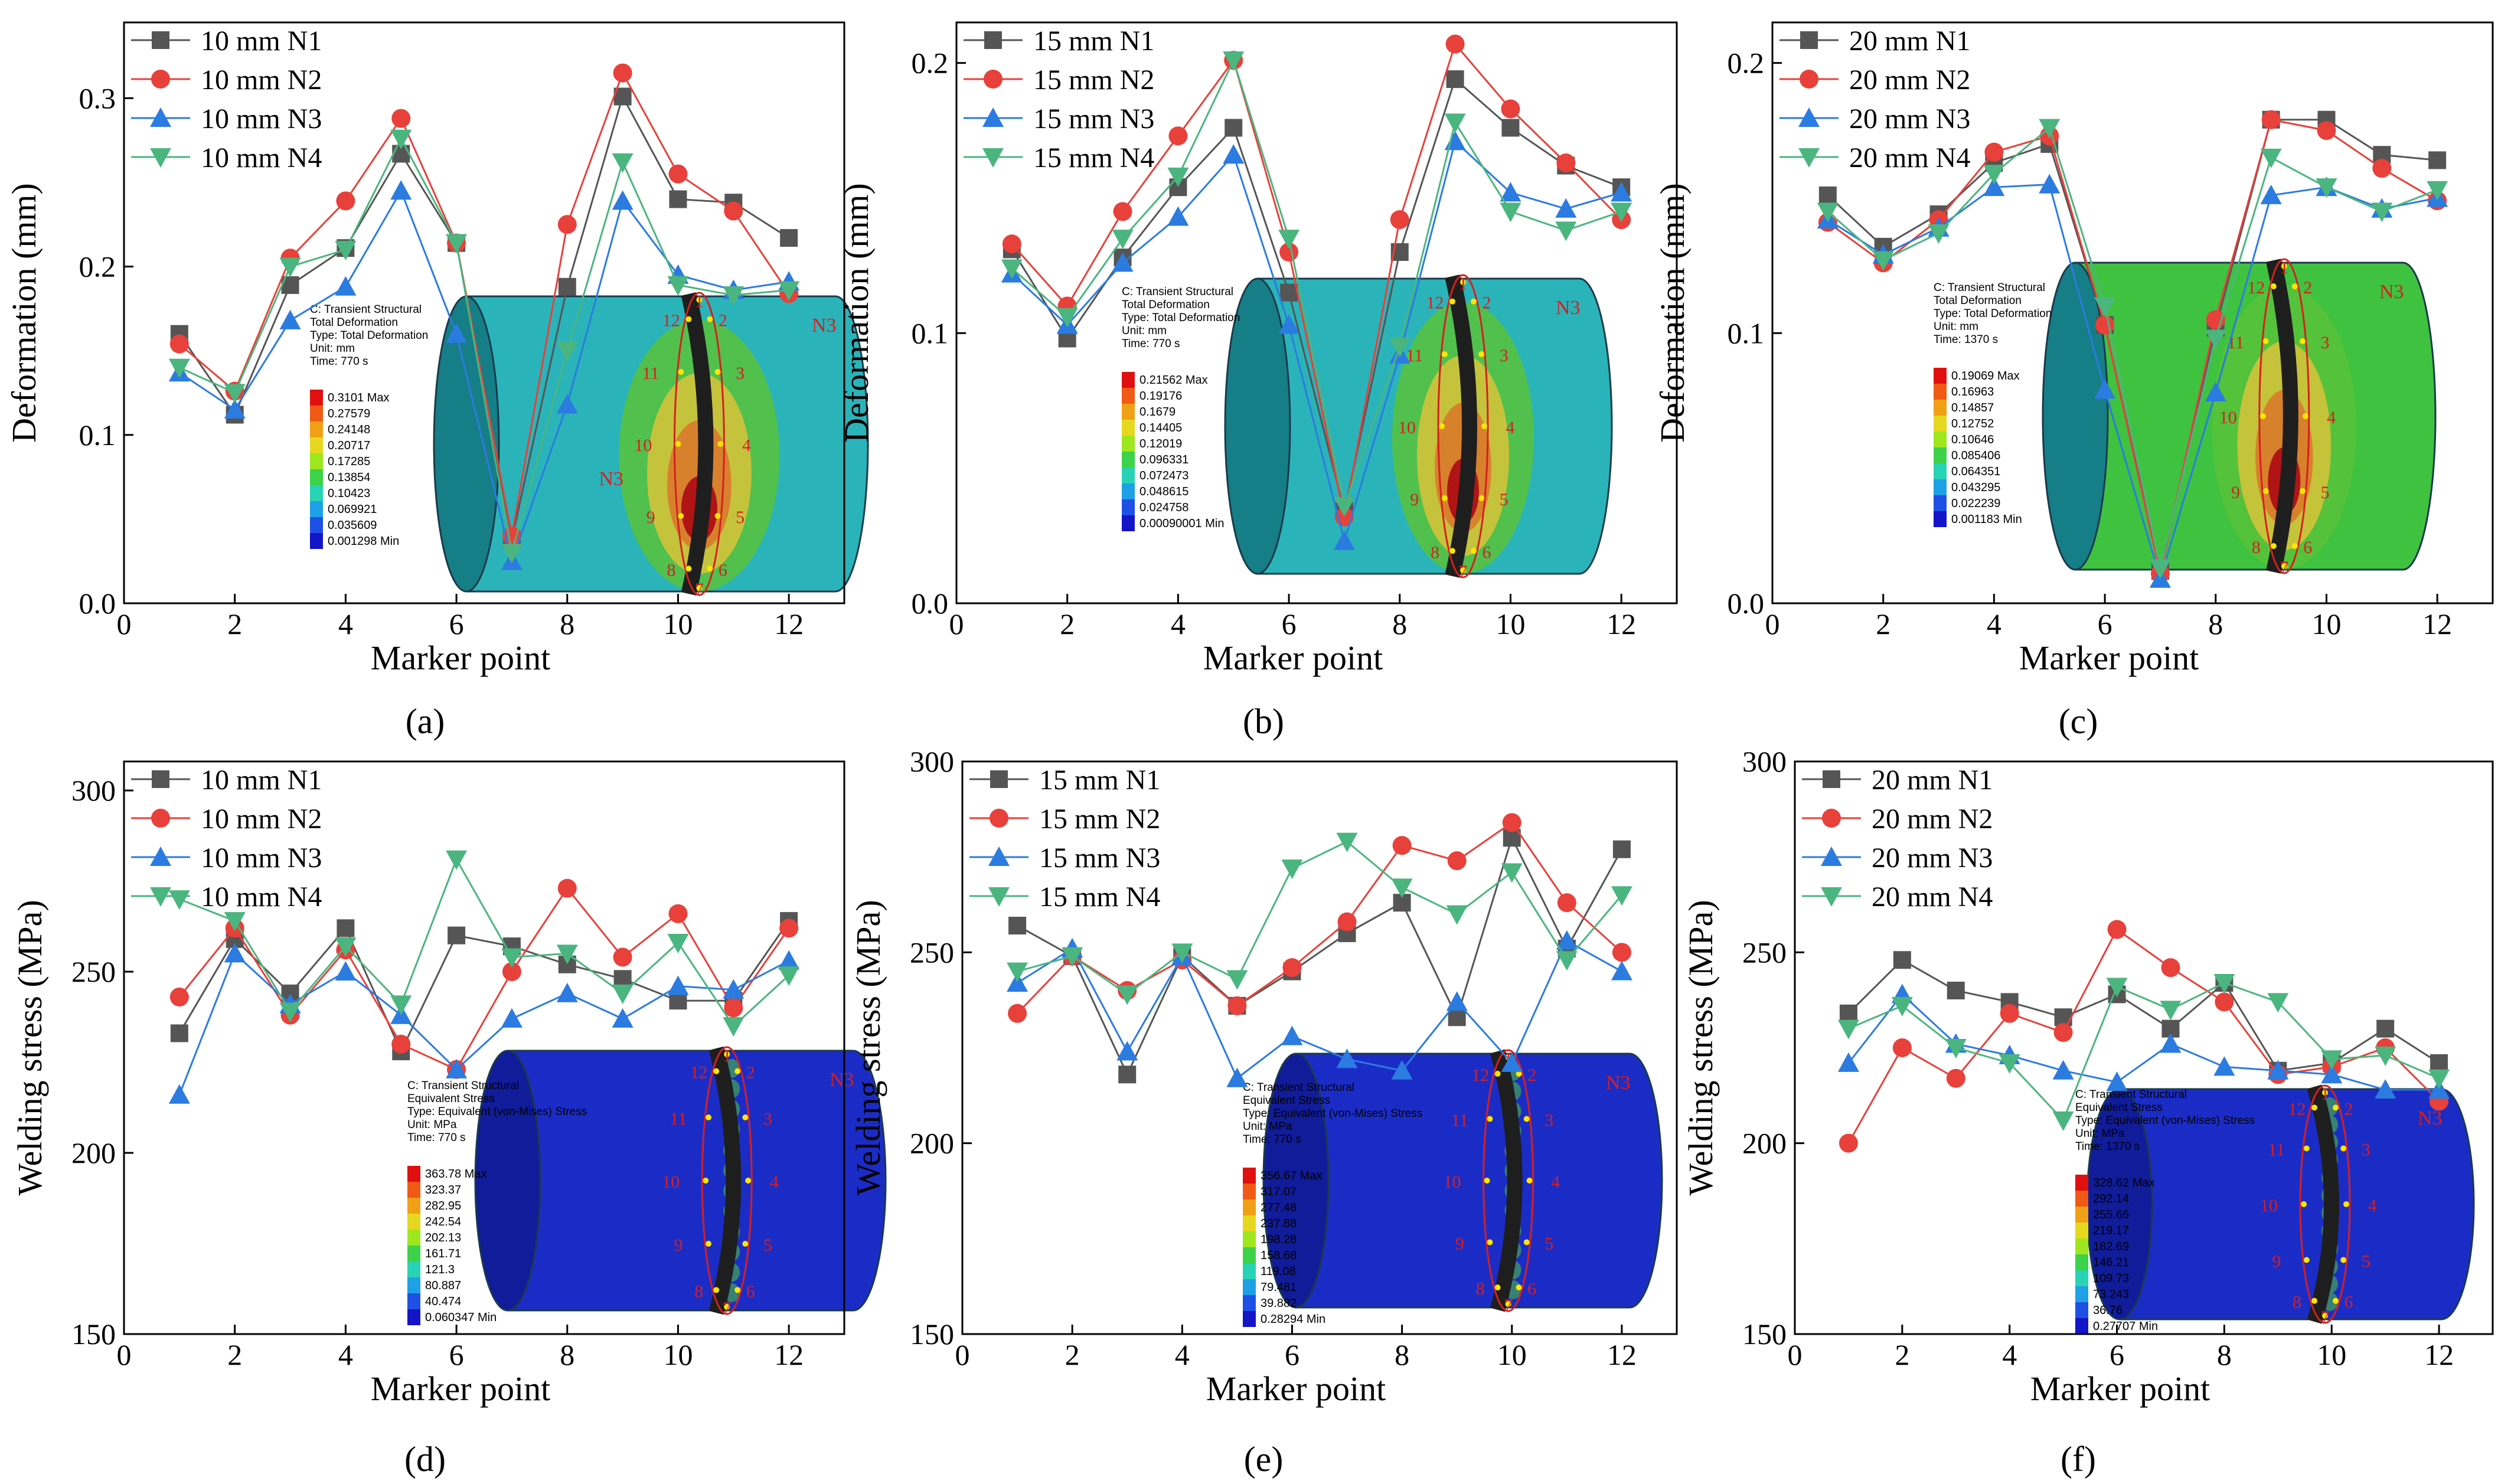  I want to click on legend-label: 20 mm N2, so click(1932, 819).